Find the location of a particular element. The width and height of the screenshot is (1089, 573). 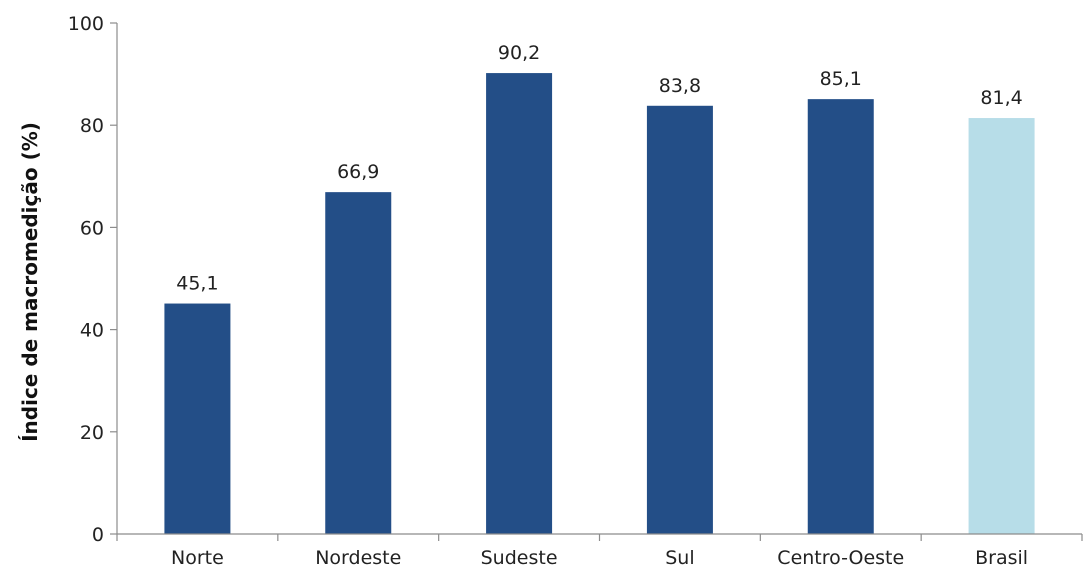

data-label: 81,4 is located at coordinates (1001, 98).